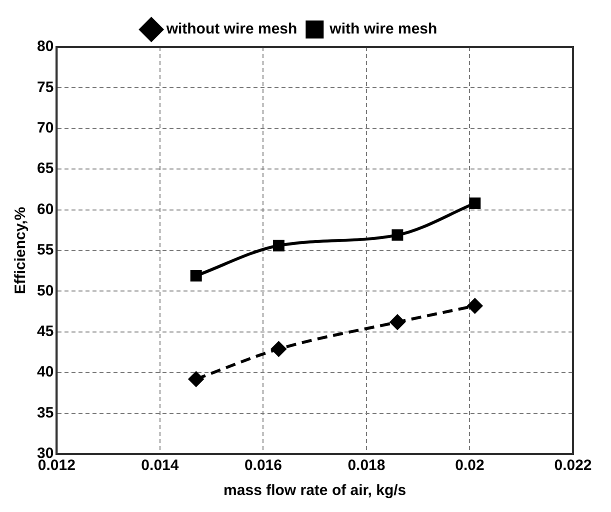 The width and height of the screenshot is (611, 512). I want to click on x-tick-label: 0.02, so click(469, 465).